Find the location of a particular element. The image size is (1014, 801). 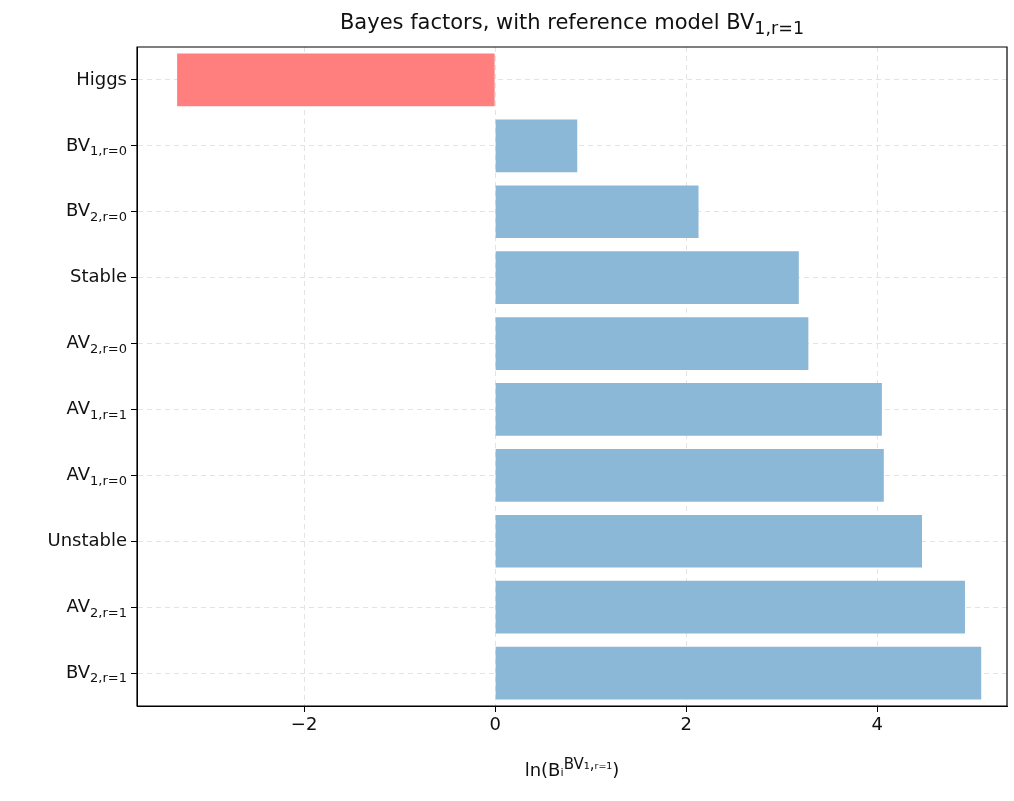

y-tick-label: Higgs is located at coordinates (101, 78).